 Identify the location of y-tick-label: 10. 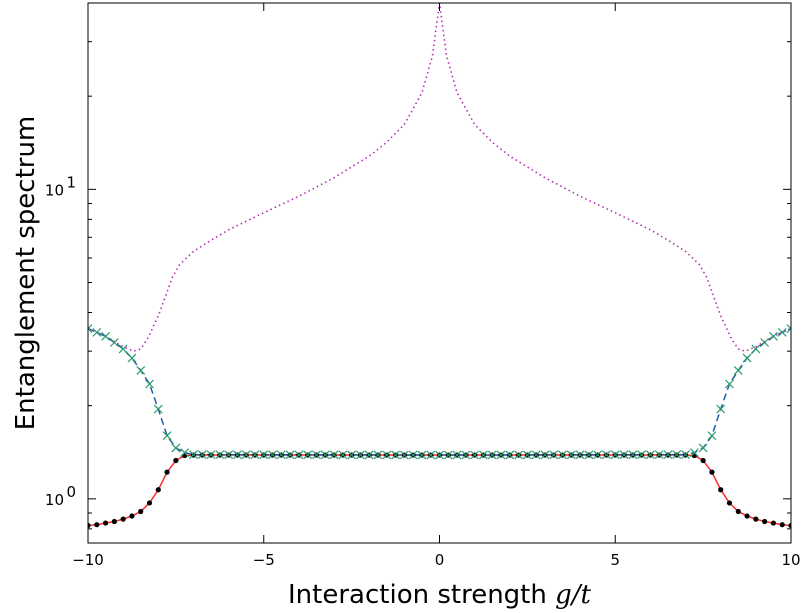
(54, 190).